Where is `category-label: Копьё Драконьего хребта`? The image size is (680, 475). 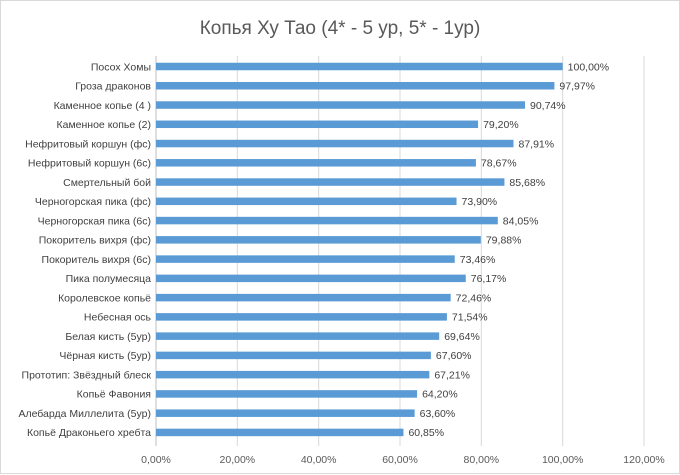
category-label: Копьё Драконьего хребта is located at coordinates (89, 433).